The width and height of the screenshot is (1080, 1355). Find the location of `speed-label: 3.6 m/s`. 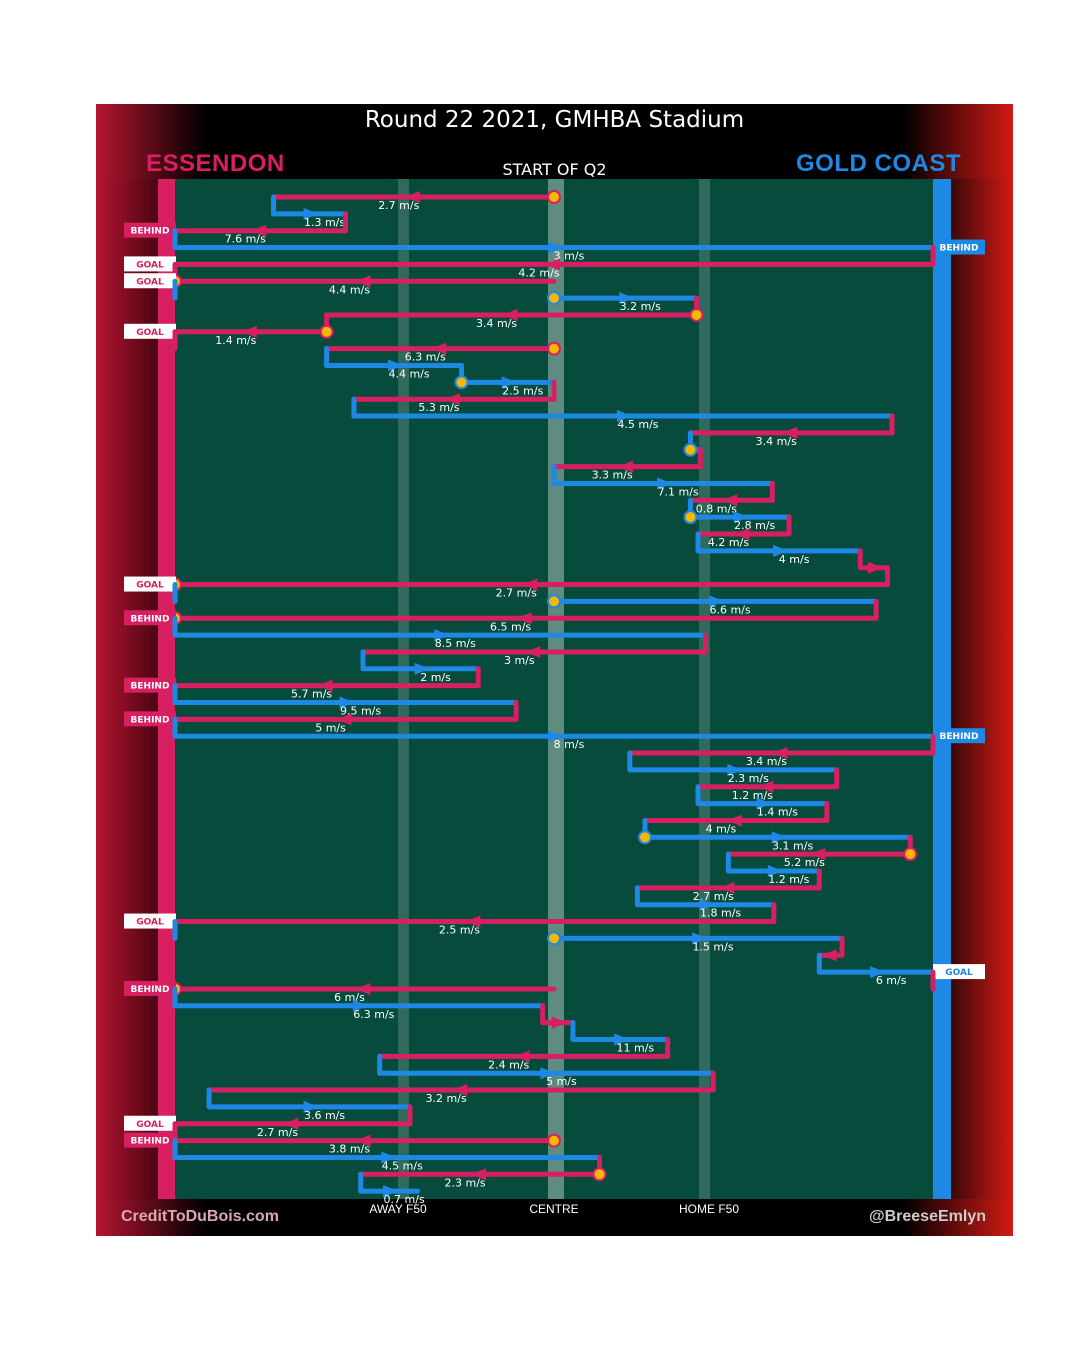

speed-label: 3.6 m/s is located at coordinates (324, 1115).